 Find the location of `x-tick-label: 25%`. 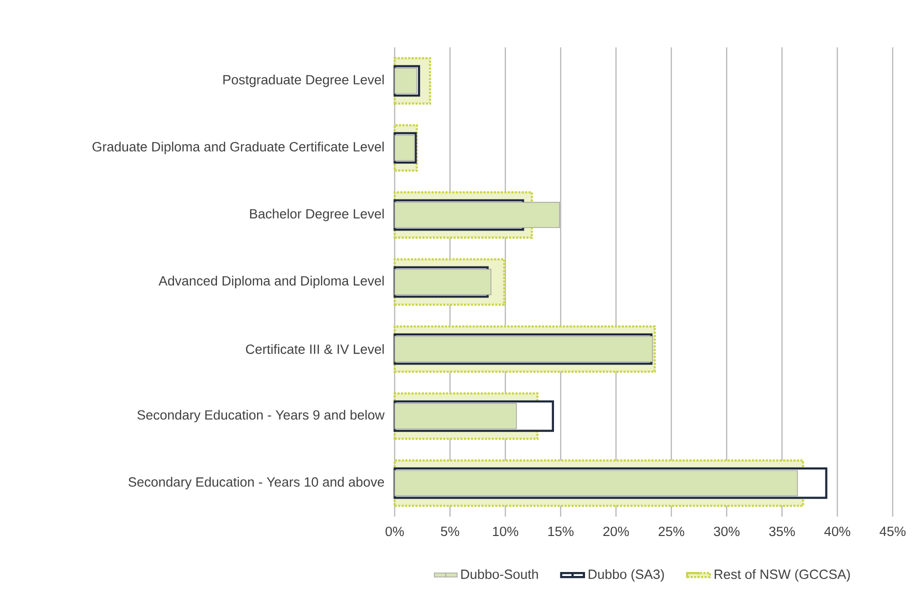

x-tick-label: 25% is located at coordinates (671, 531).